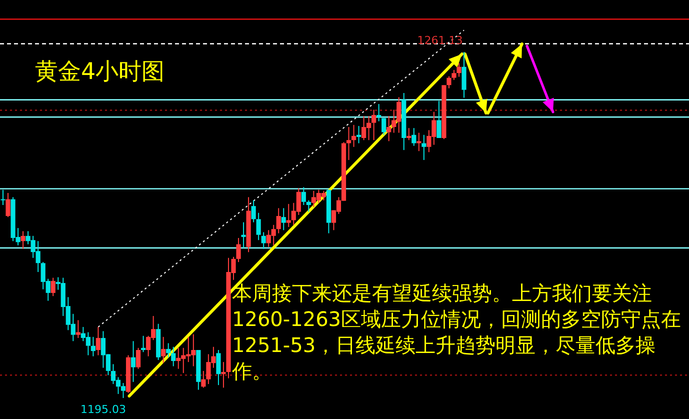  Describe the element at coordinates (100, 72) in the screenshot. I see `chart-title: 黄金4小时图` at that location.